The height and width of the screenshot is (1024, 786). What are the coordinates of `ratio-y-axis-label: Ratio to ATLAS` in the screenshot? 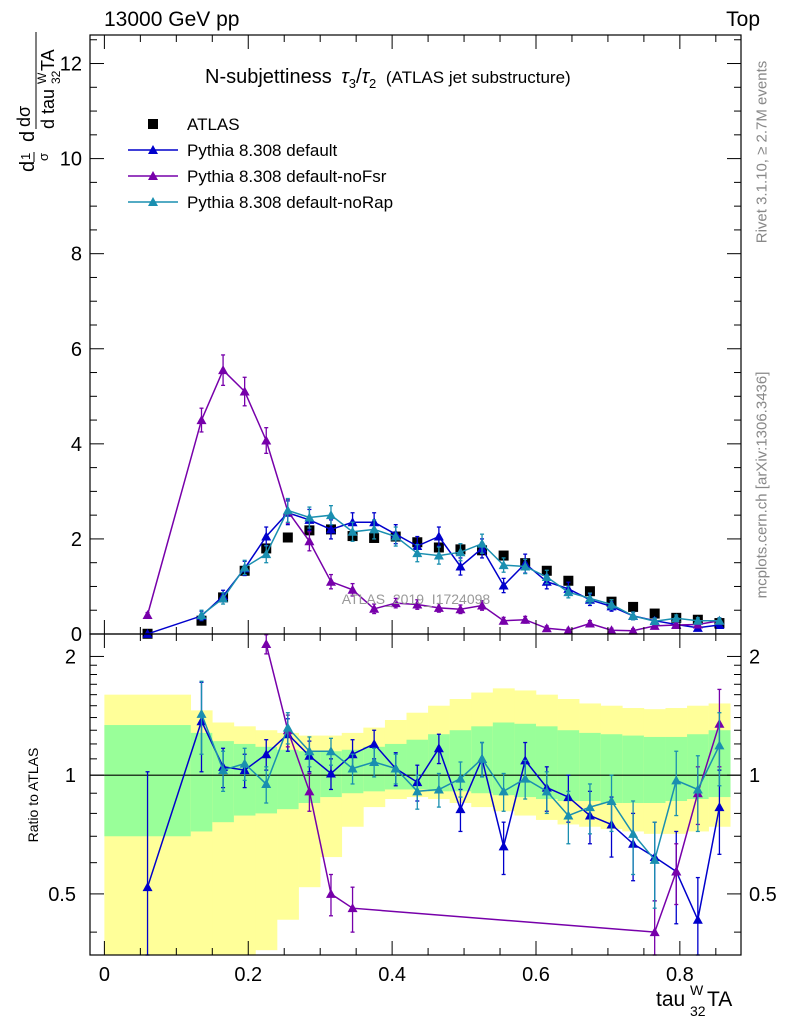 It's located at (33, 795).